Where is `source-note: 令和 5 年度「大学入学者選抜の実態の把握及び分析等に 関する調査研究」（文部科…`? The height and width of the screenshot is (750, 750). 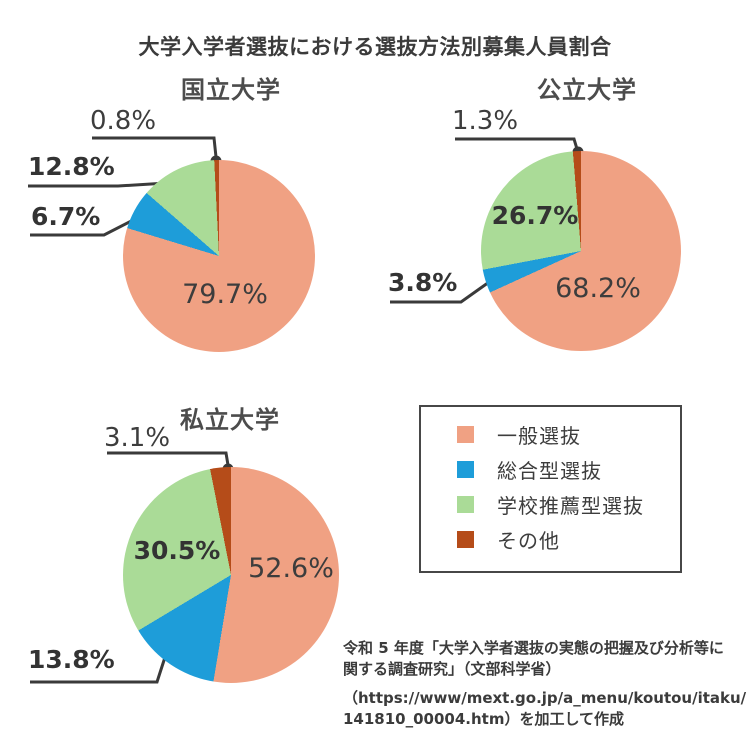 source-note: 令和 5 年度「大学入学者選抜の実態の把握及び分析等に 関する調査研究」（文部科… is located at coordinates (545, 684).